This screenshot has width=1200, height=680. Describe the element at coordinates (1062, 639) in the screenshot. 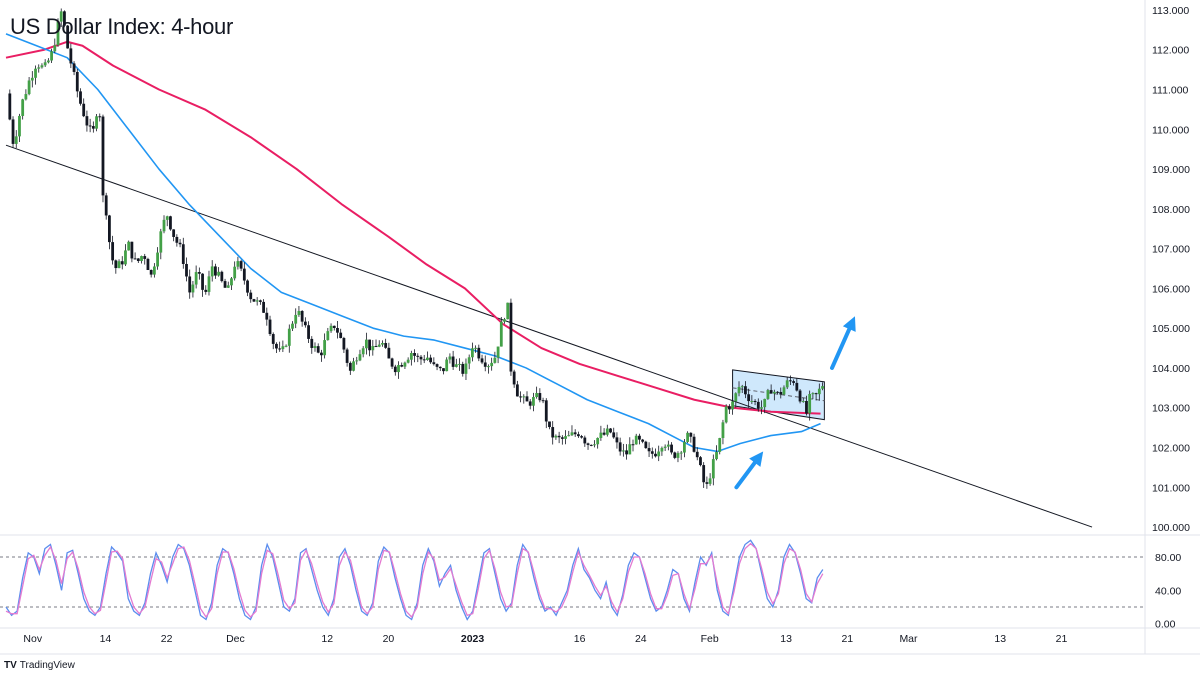

I see `time-tick-label: 21` at that location.